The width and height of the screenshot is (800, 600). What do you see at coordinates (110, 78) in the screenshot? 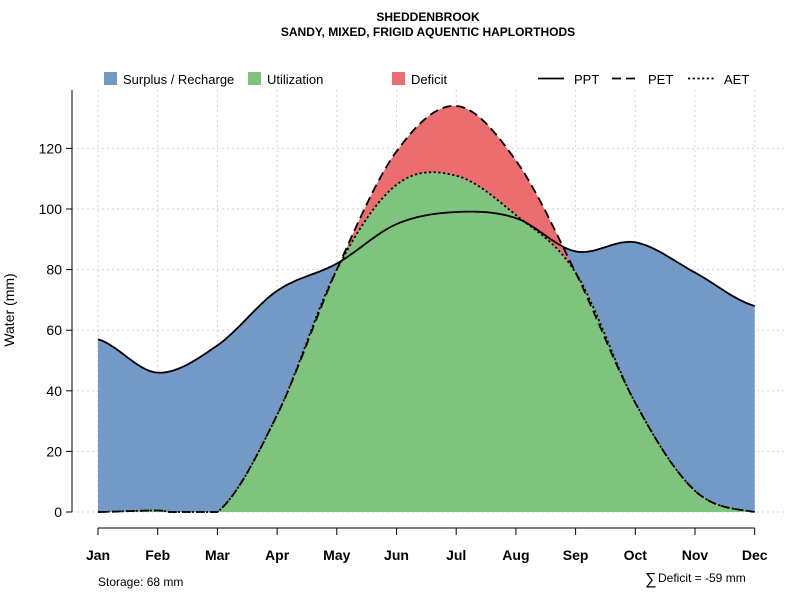
I see `legend-swatch-surplus-recharge` at bounding box center [110, 78].